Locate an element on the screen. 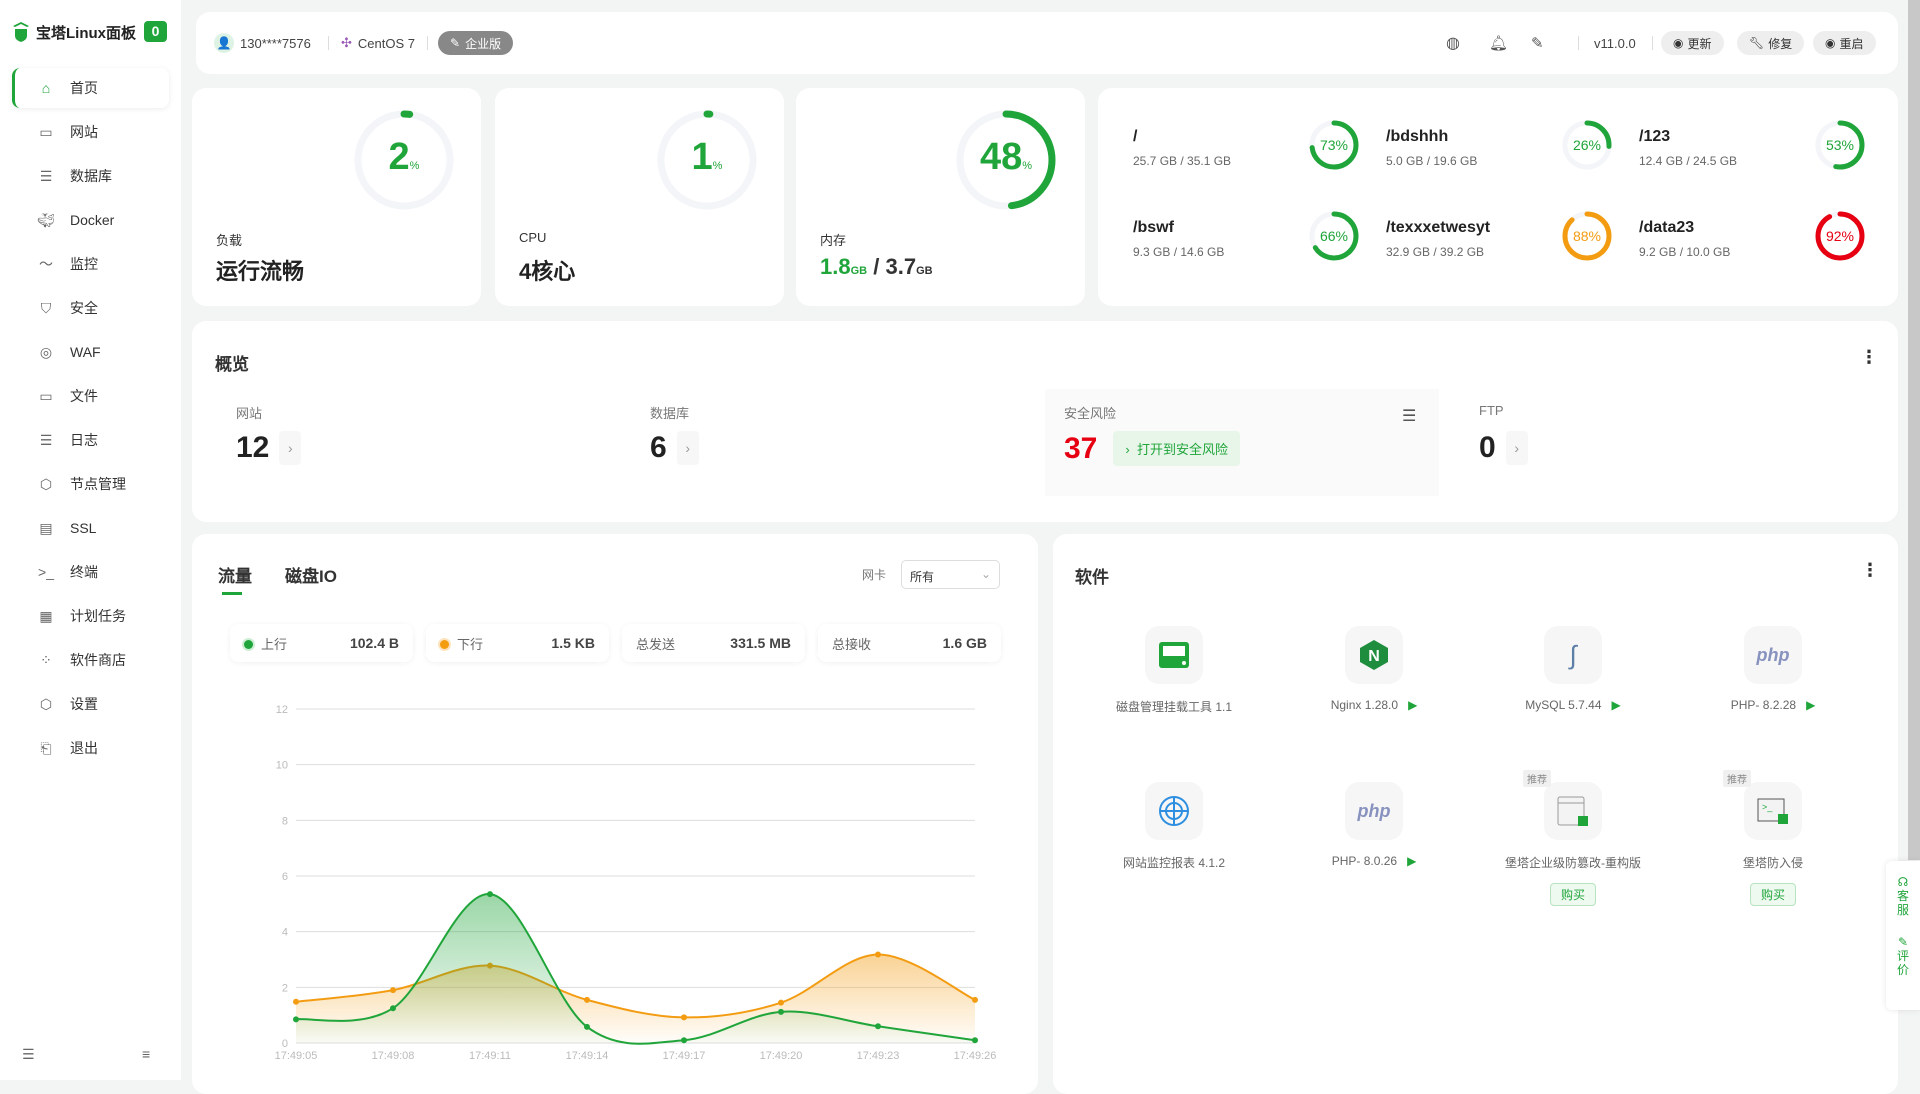 The height and width of the screenshot is (1094, 1920). security-risk-panel is located at coordinates (1242, 442).